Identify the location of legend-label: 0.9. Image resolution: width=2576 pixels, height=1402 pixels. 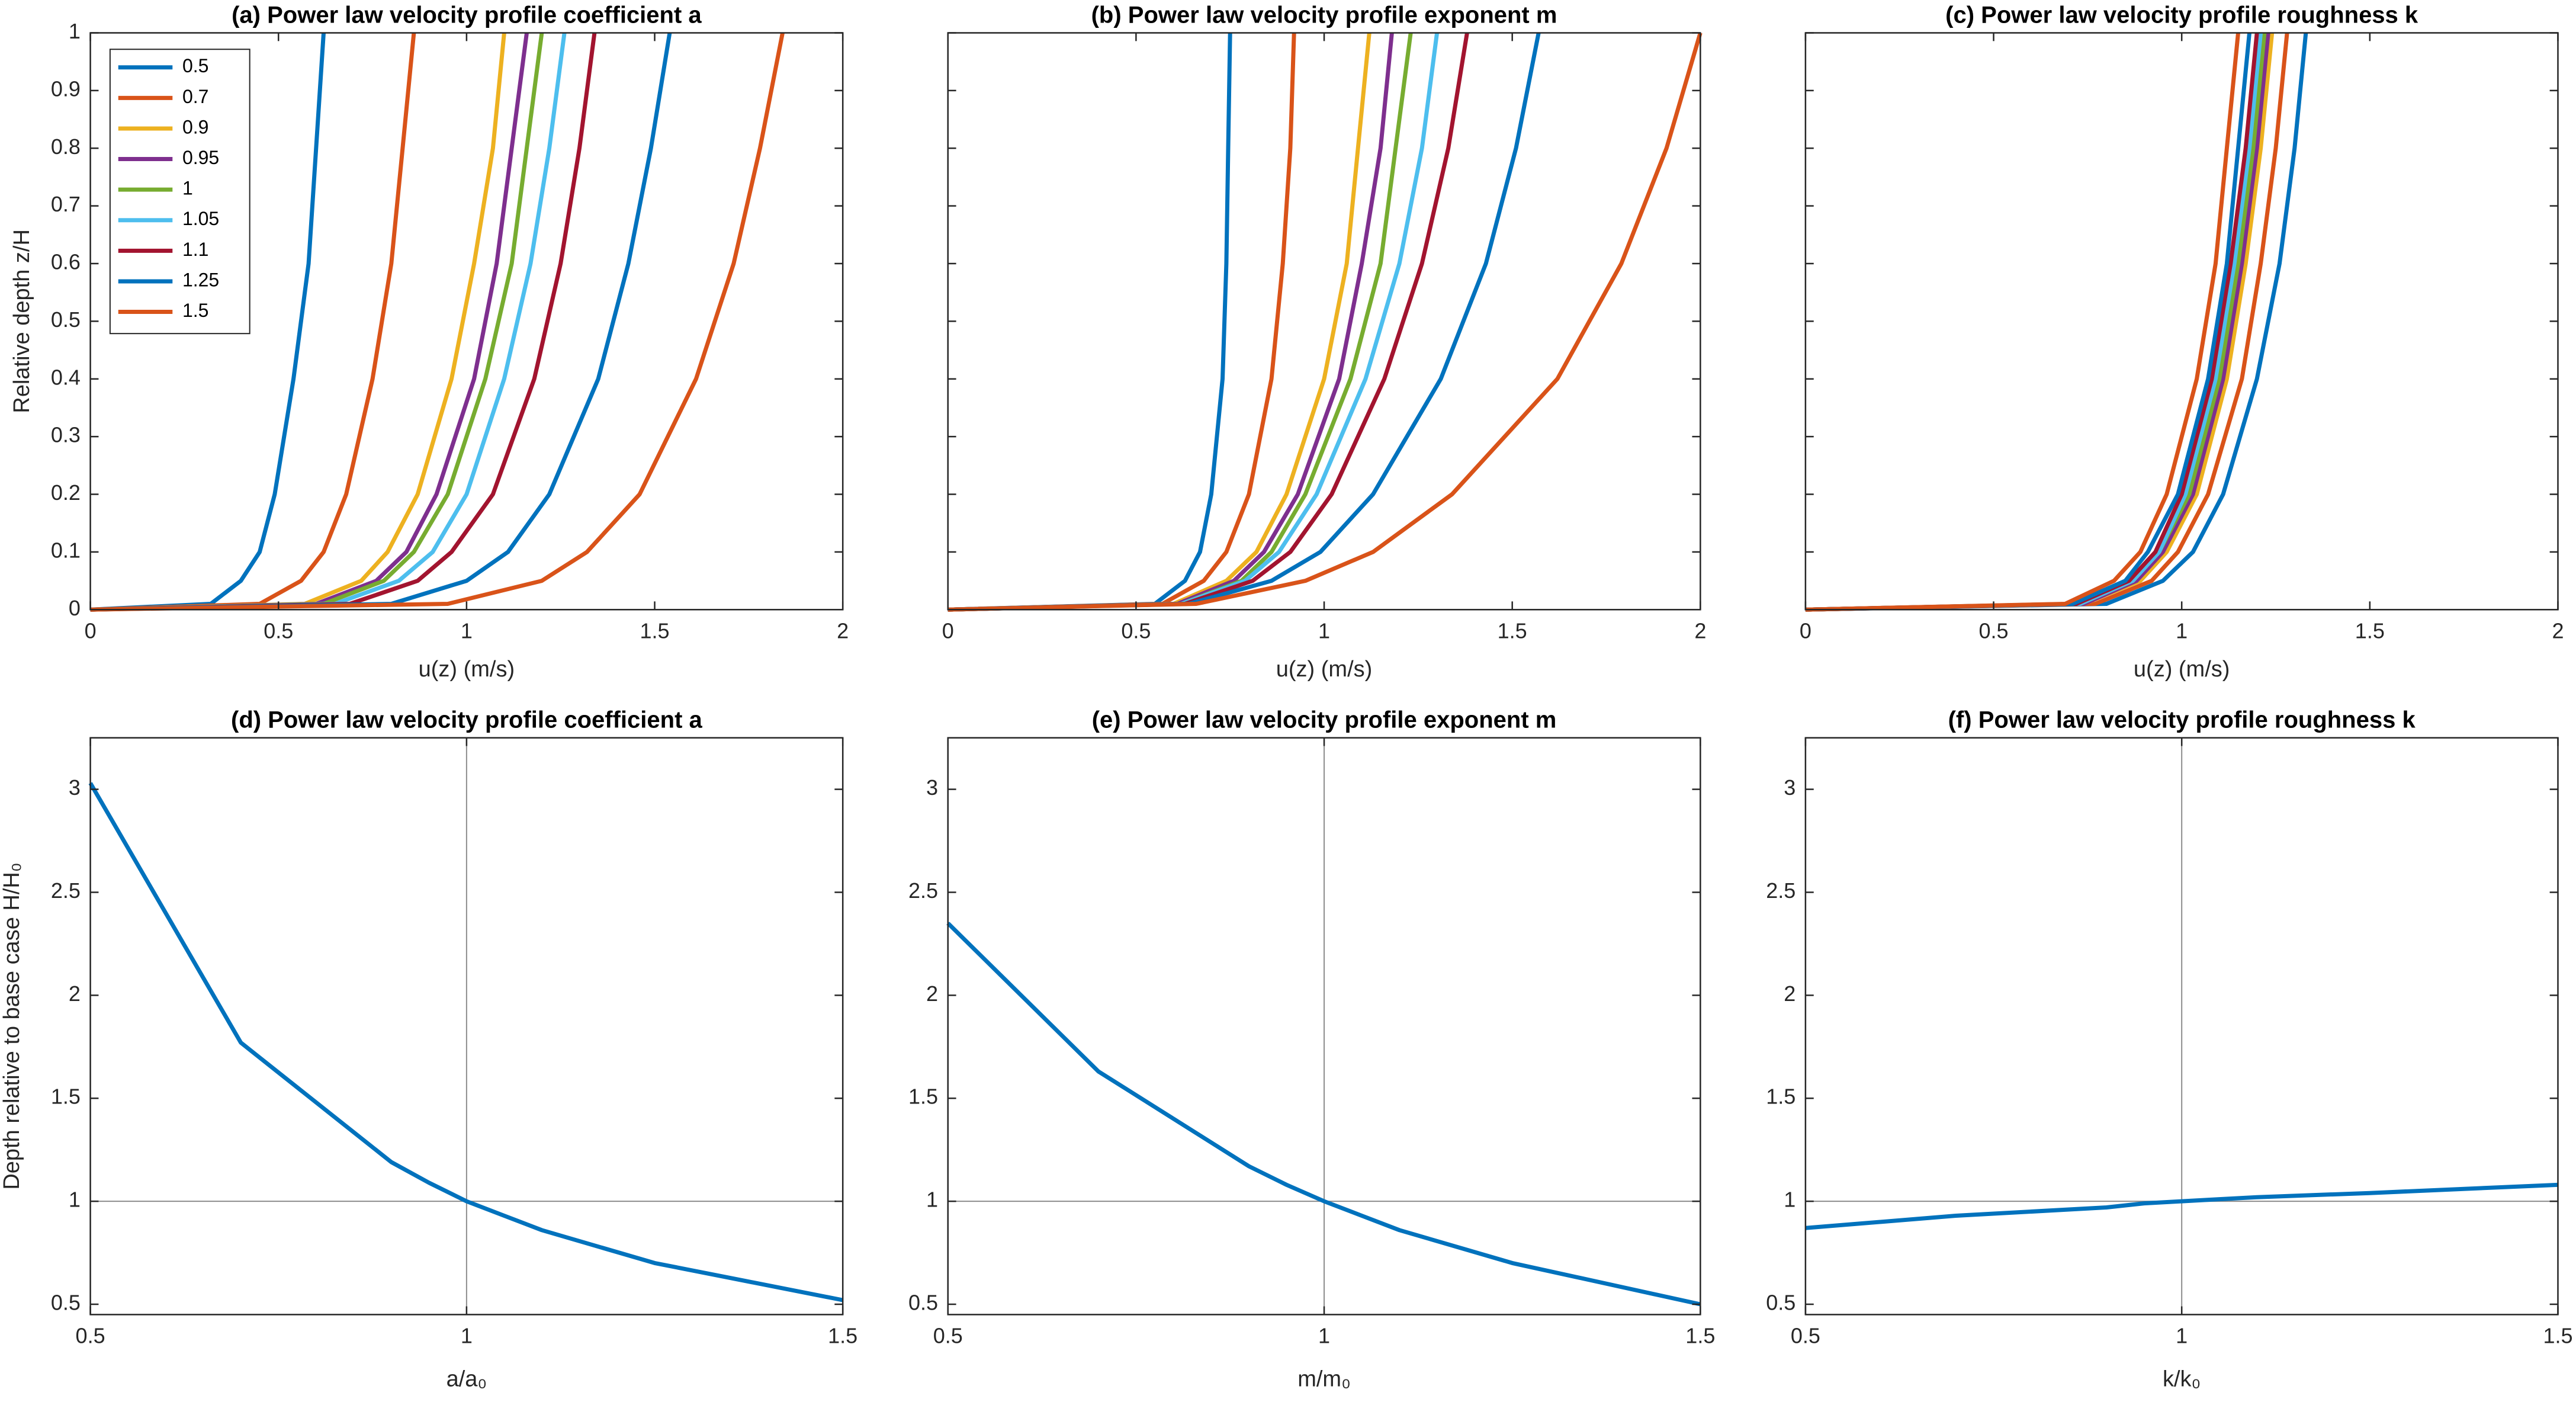
(195, 126).